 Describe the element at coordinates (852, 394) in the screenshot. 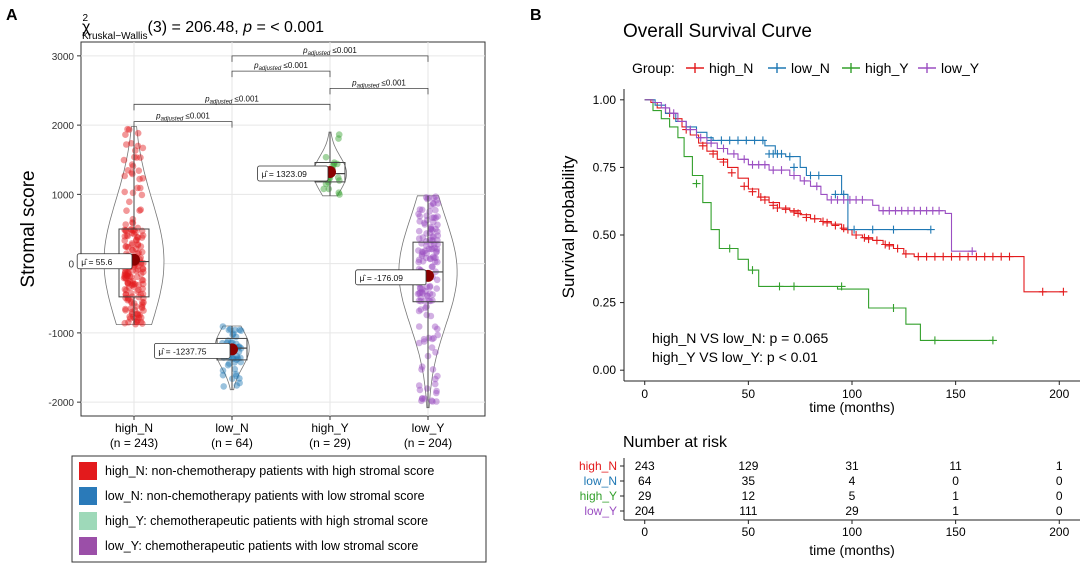

I see `x-tick-label: 100` at that location.